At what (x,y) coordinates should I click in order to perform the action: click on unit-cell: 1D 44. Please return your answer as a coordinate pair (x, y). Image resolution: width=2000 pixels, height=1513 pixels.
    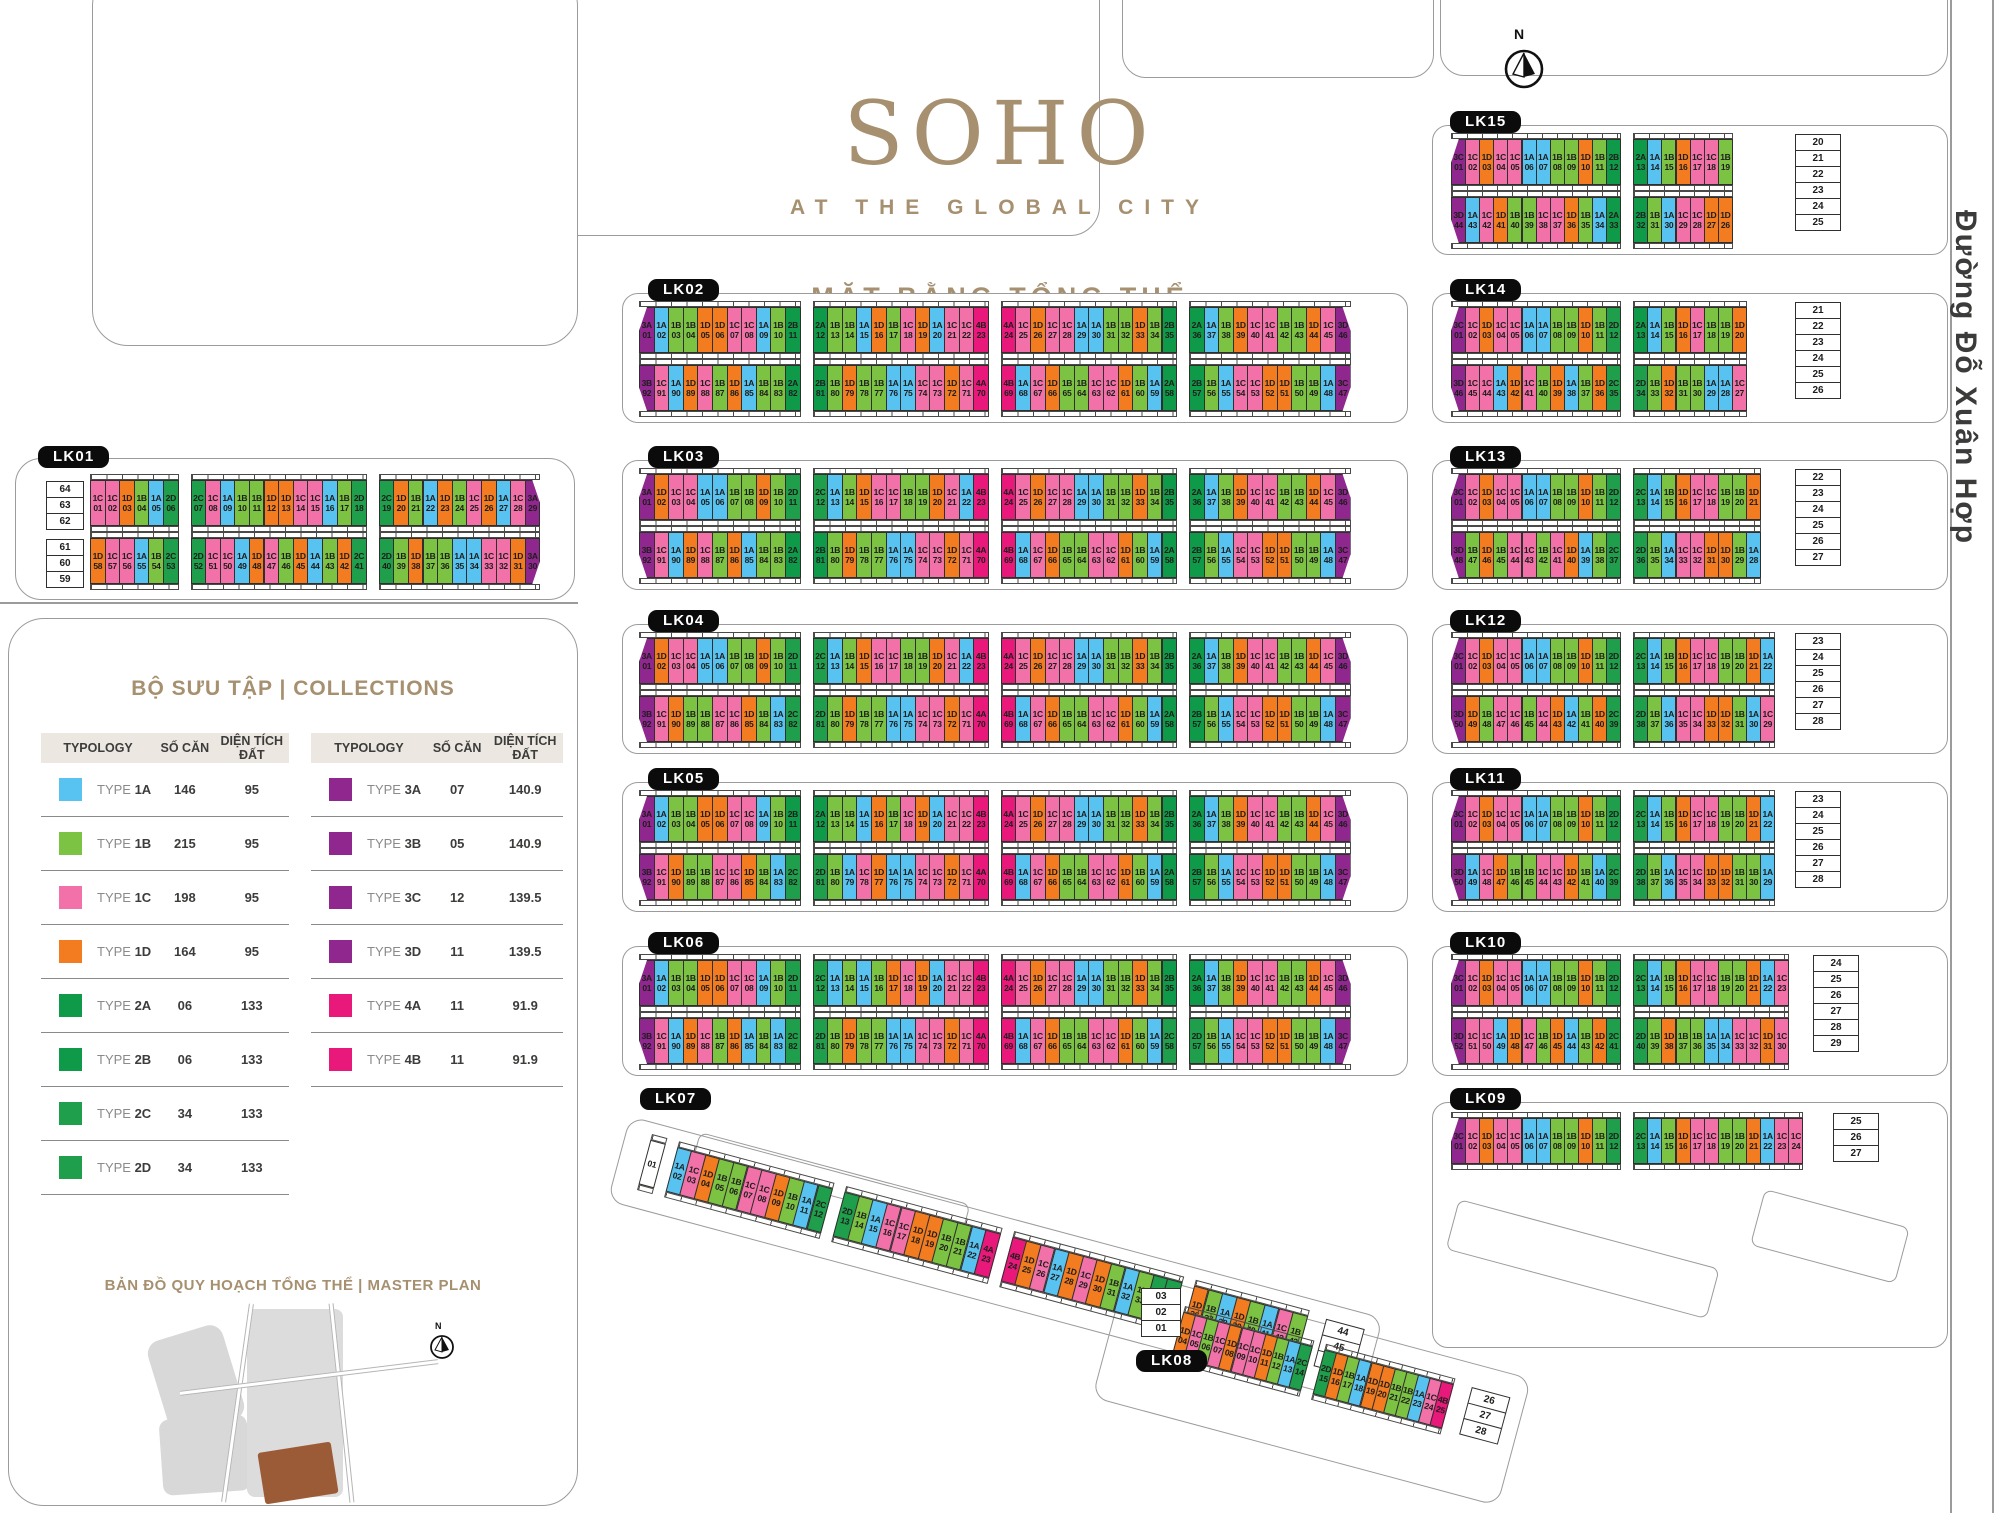
    Looking at the image, I should click on (1313, 819).